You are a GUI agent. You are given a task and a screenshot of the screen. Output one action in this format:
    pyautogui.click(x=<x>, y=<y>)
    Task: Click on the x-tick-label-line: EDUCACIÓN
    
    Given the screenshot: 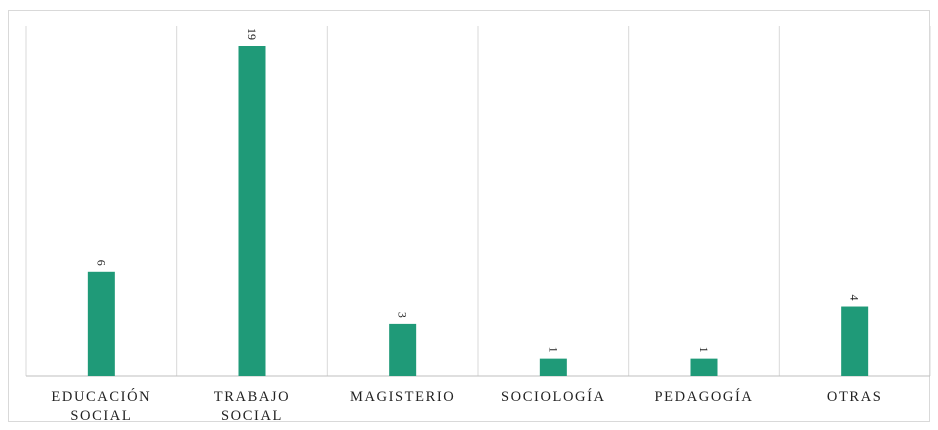 What is the action you would take?
    pyautogui.click(x=101, y=396)
    